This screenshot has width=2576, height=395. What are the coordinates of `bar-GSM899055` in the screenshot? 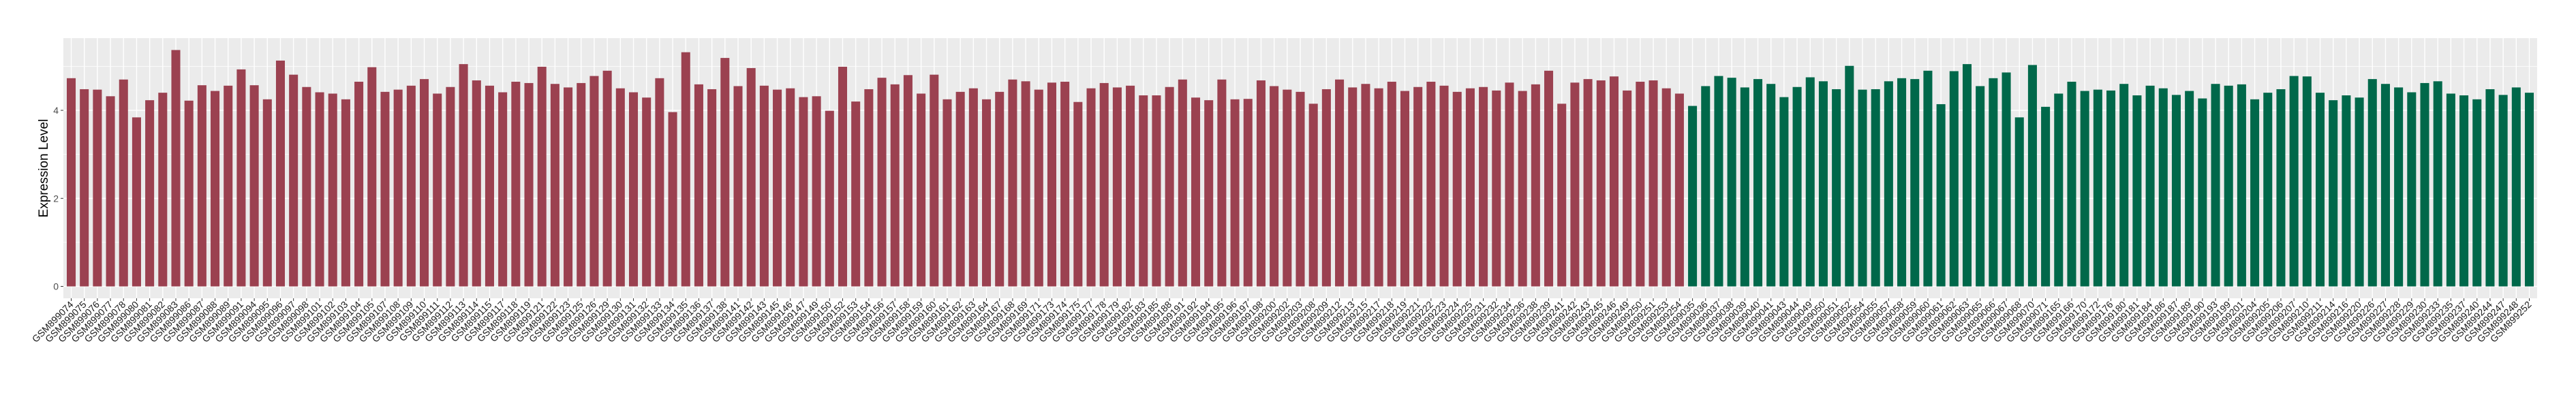 It's located at (1875, 188).